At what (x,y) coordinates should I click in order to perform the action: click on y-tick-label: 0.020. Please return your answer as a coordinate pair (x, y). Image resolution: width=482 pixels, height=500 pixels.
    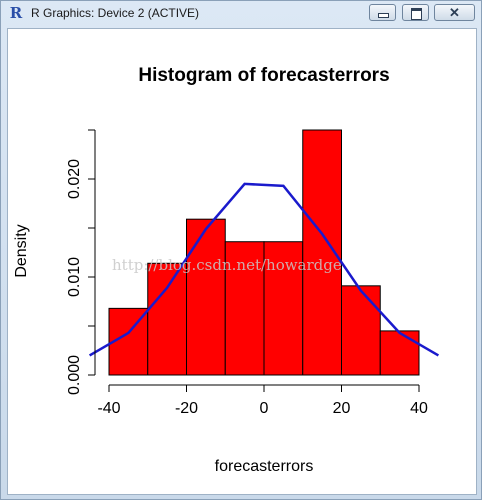
    Looking at the image, I should click on (74, 179).